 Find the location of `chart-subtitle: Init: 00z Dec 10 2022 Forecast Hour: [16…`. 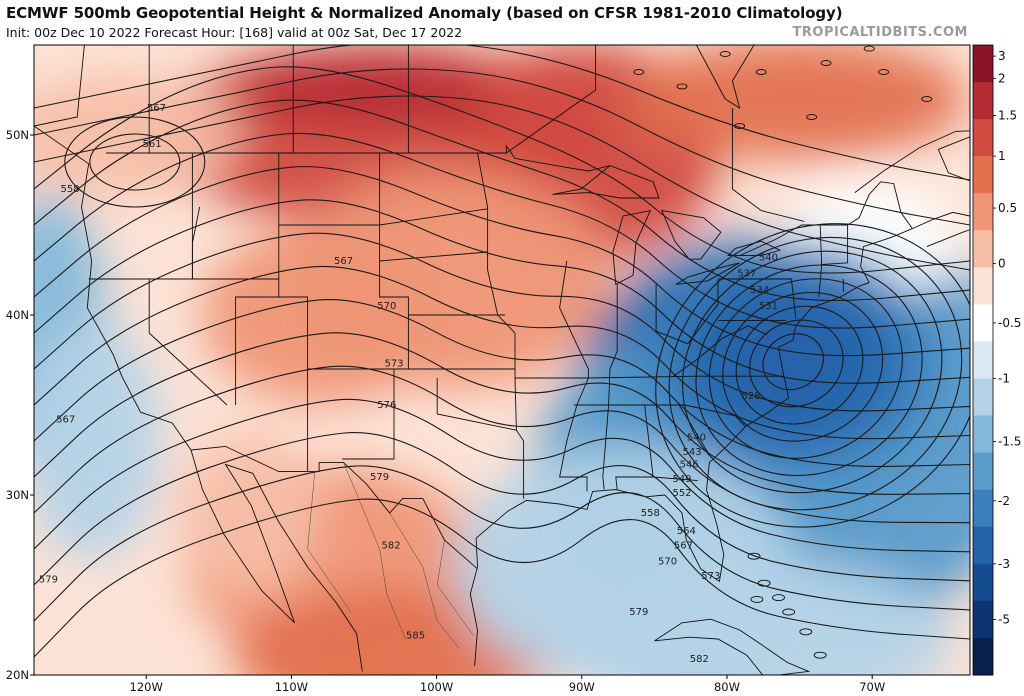

chart-subtitle: Init: 00z Dec 10 2022 Forecast Hour: [16… is located at coordinates (234, 32).